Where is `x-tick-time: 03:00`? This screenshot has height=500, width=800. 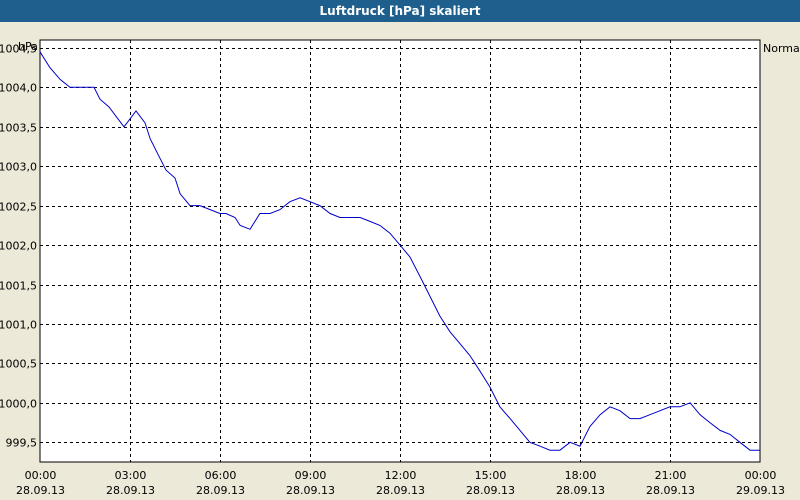 x-tick-time: 03:00 is located at coordinates (131, 475).